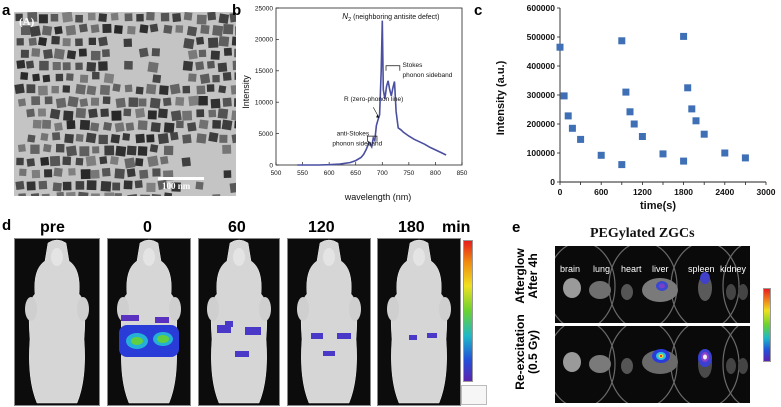 The image size is (781, 407). Describe the element at coordinates (378, 197) in the screenshot. I see `spectrum-xlabel: wavelength (nm)` at that location.